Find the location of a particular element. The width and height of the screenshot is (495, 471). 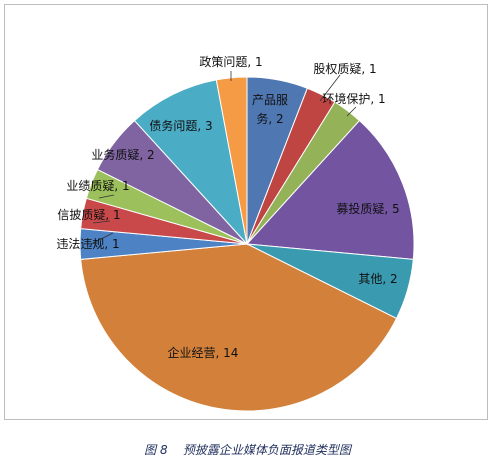

slice-label-line: 产品服 is located at coordinates (270, 100).